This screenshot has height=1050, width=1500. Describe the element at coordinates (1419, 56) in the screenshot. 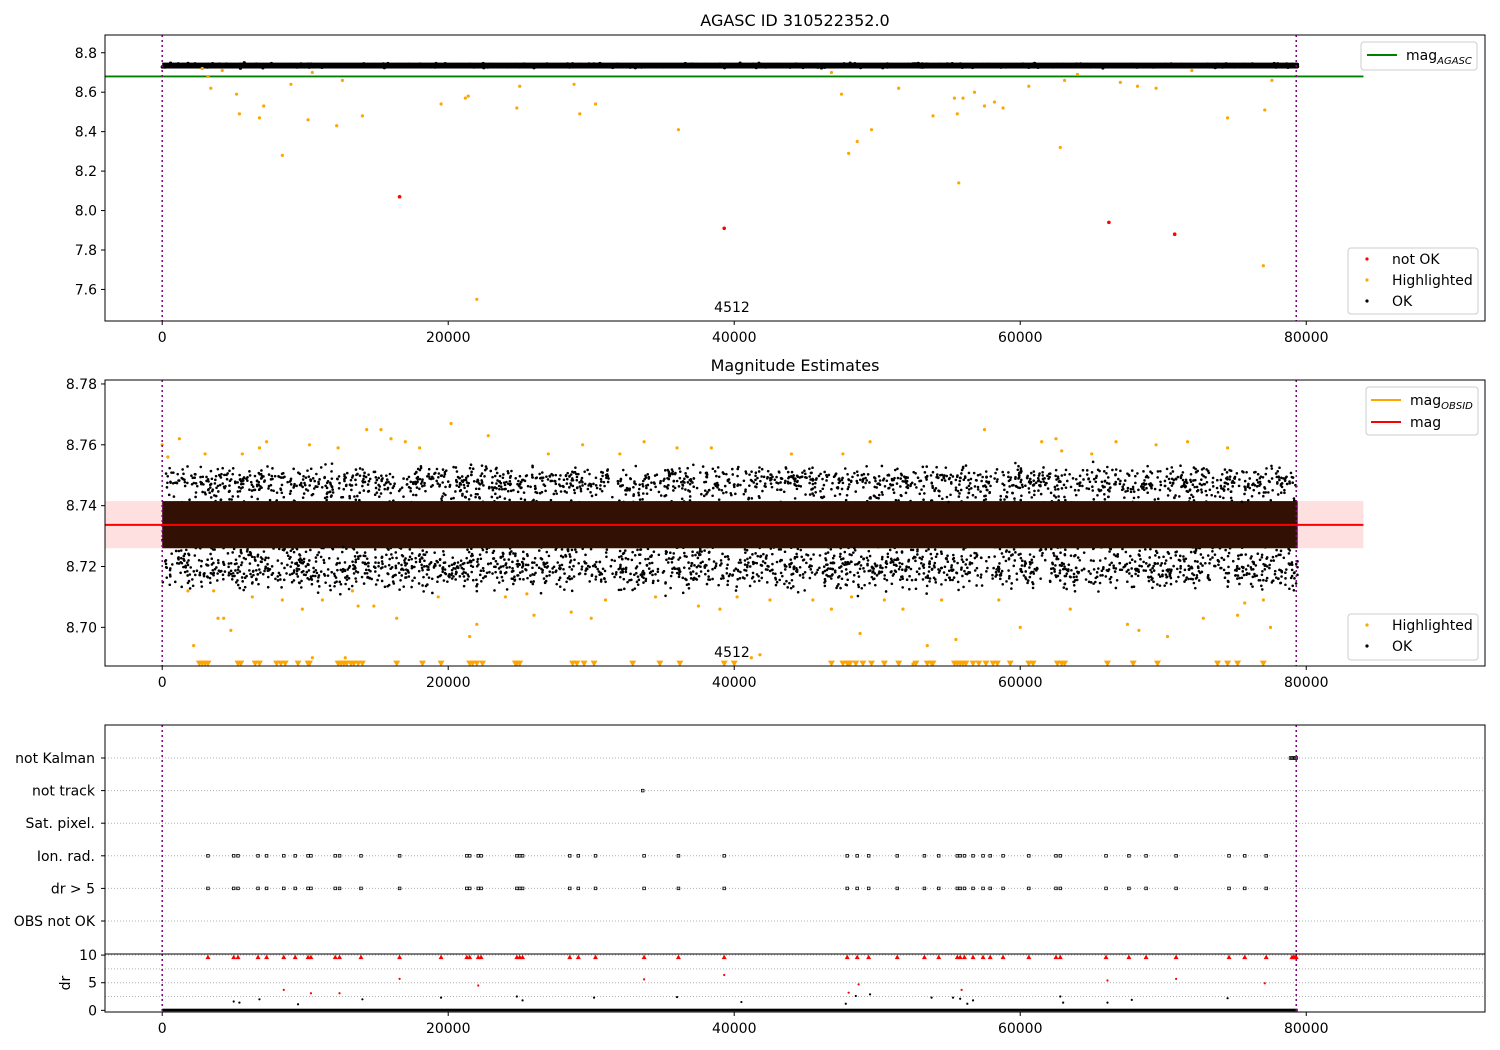

I see `panel-agasc-legend-top: magAGASC` at that location.